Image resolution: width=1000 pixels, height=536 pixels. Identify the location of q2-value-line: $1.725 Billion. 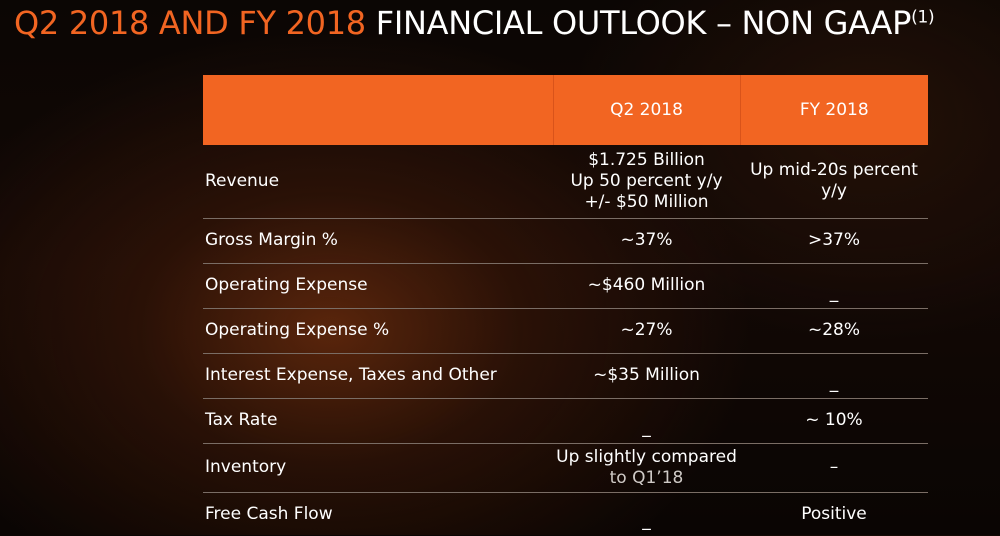
(646, 159).